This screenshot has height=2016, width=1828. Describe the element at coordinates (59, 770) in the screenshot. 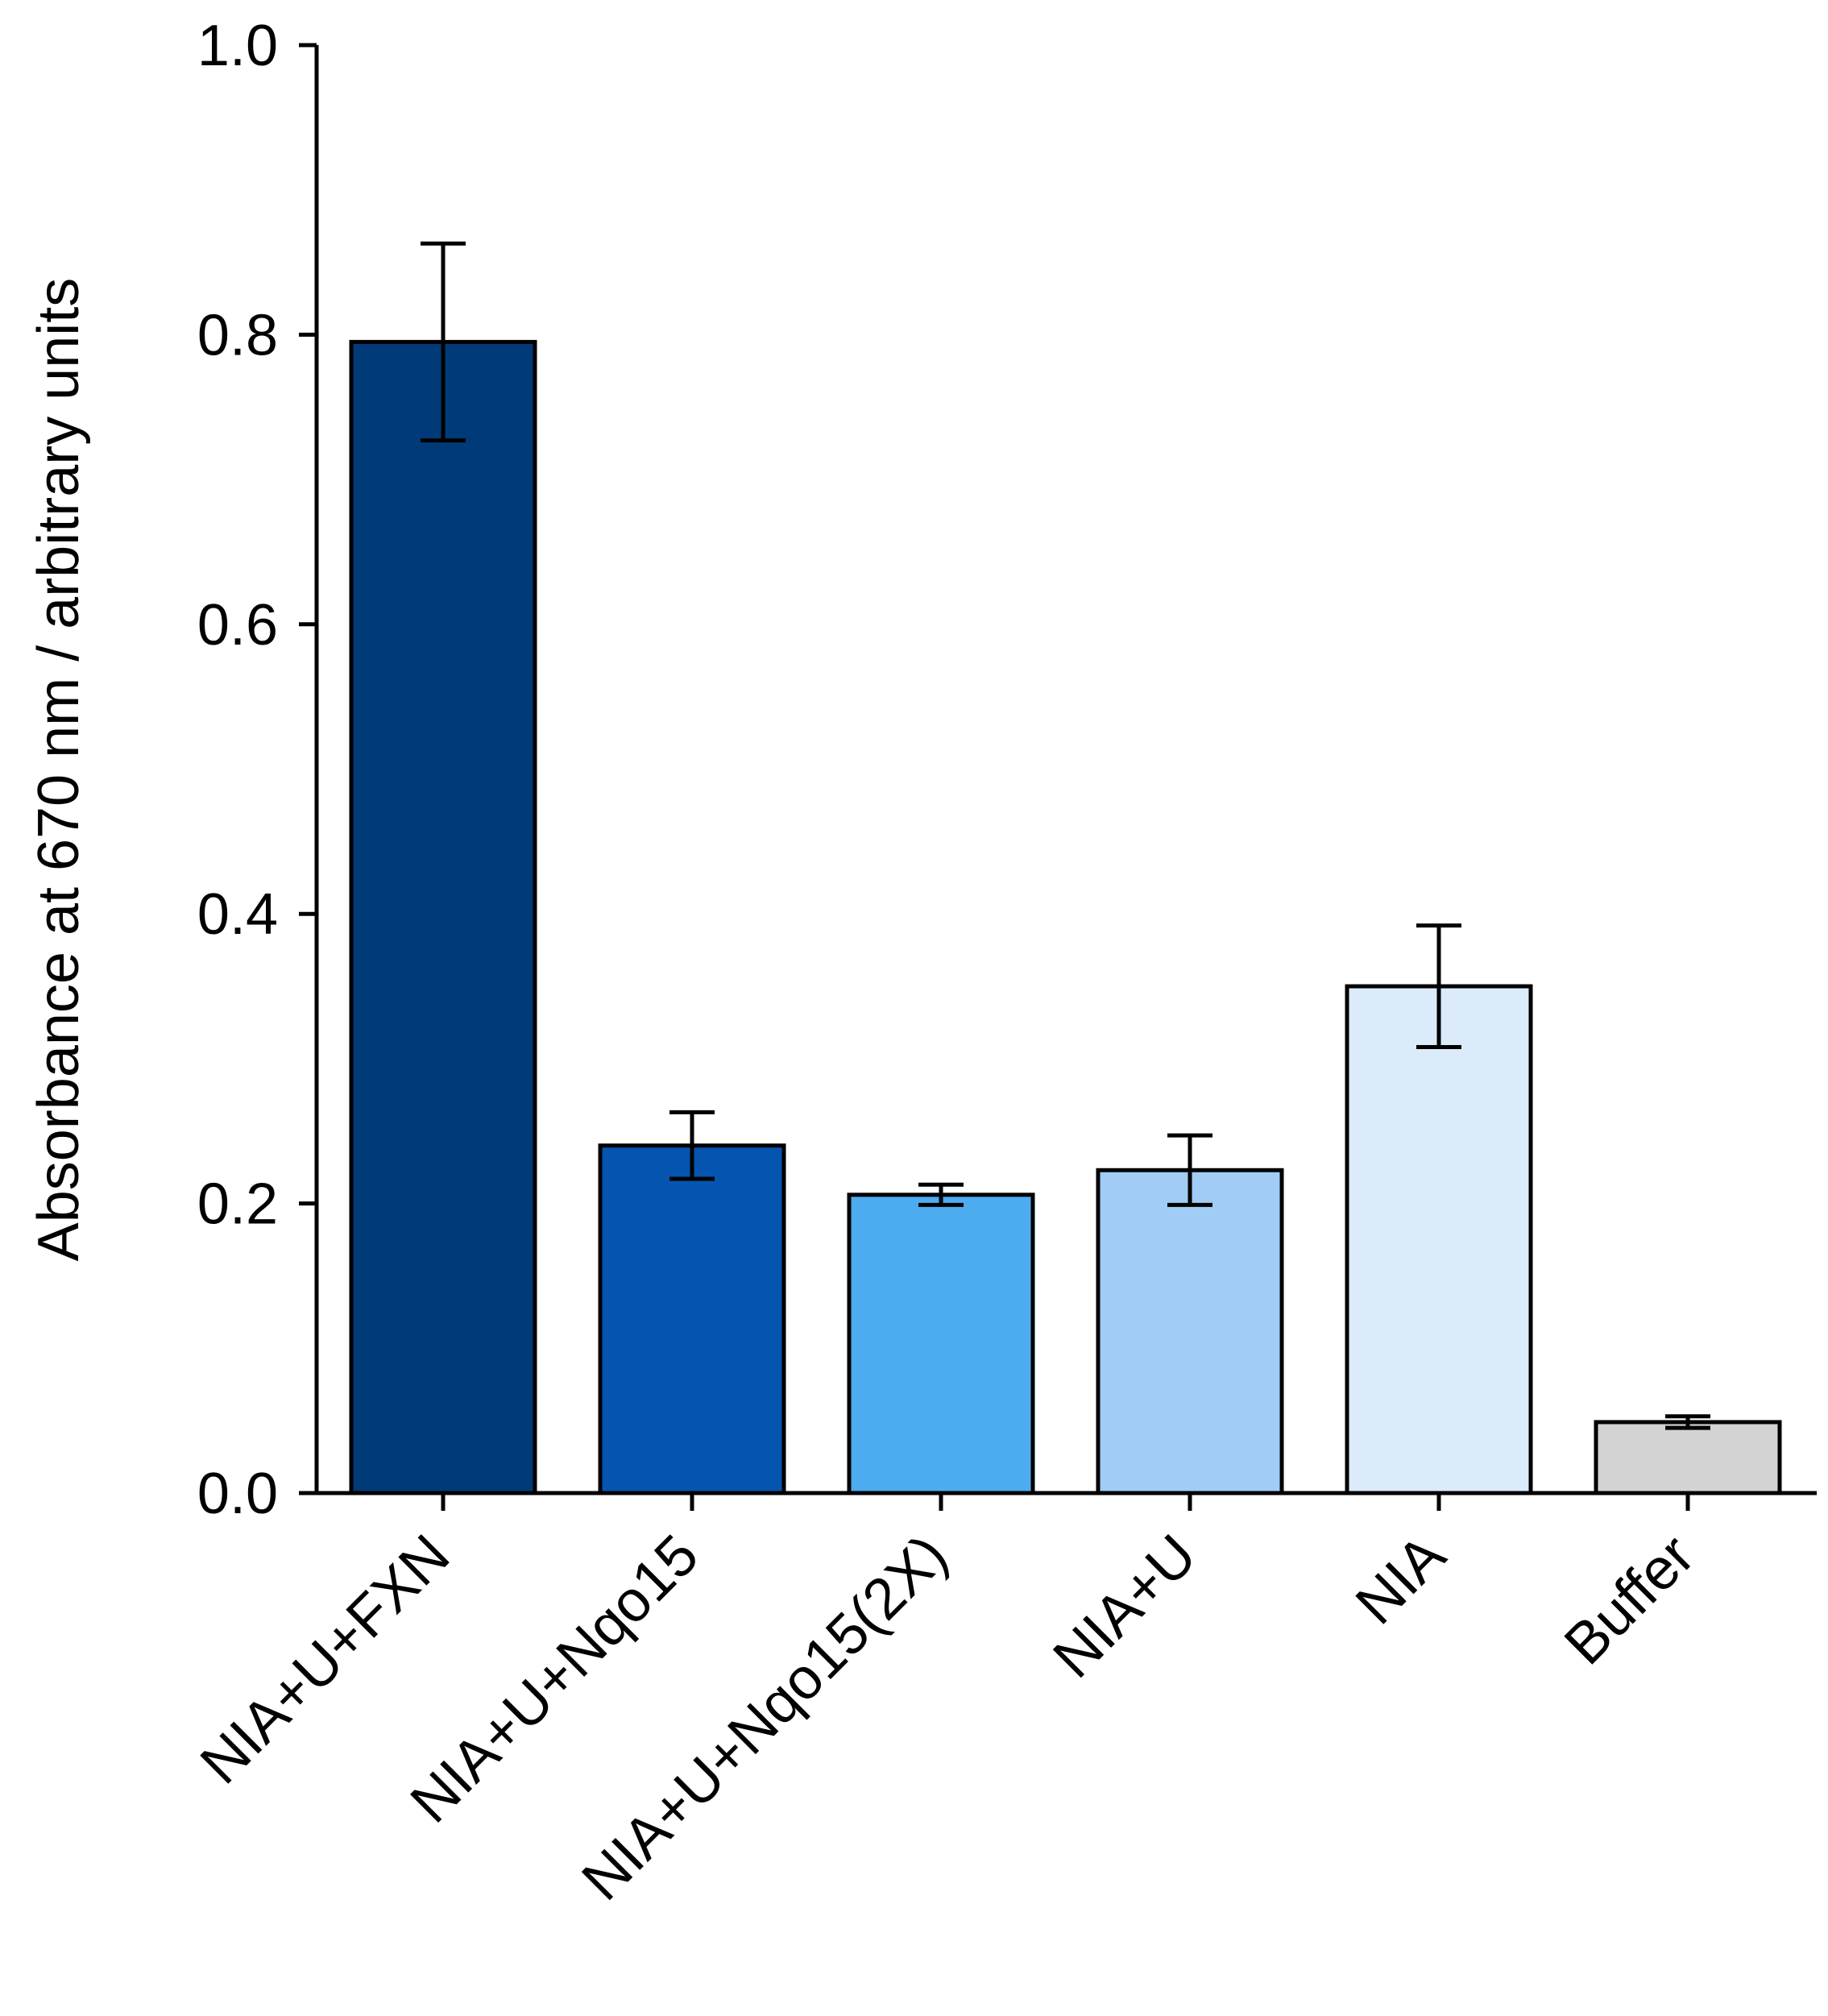

I see `y-axis-title: Absorbance at 670 nm / arbitrary units` at that location.